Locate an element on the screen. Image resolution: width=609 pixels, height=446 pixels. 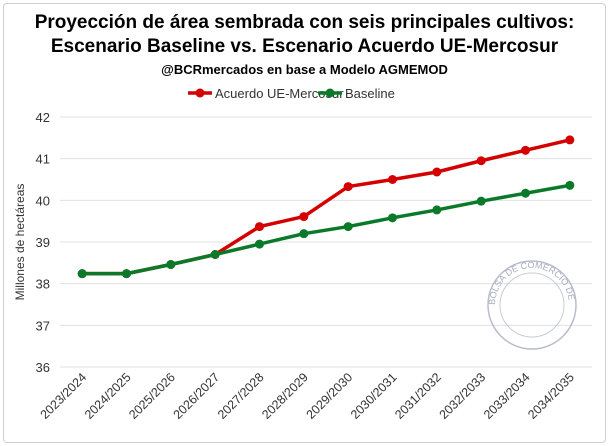
x-tick-label: 2033/2034 is located at coordinates (507, 396).